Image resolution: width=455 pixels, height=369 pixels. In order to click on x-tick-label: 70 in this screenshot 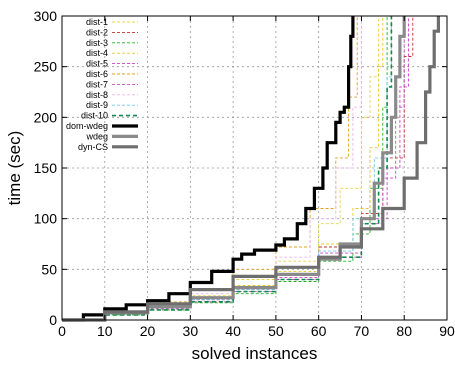, I will do `click(362, 331)`.